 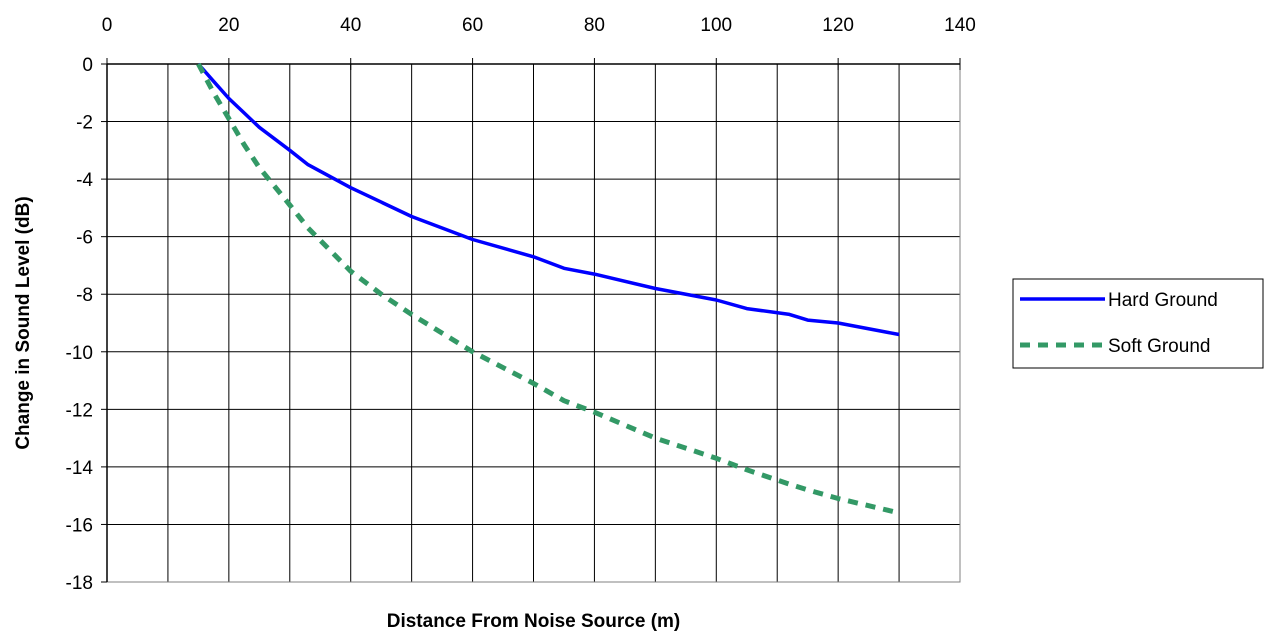 I want to click on legend: Hard Ground Soft Ground, so click(x=1138, y=323).